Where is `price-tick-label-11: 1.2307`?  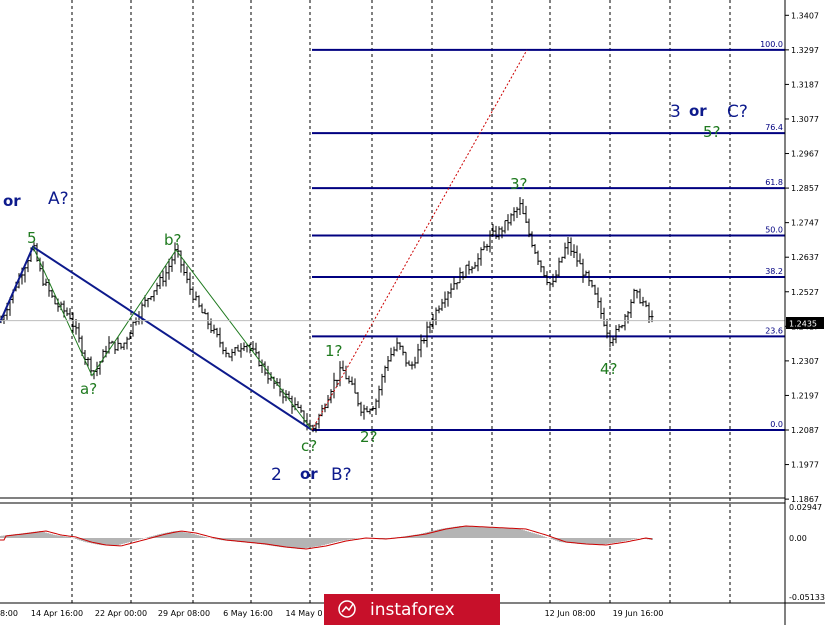
price-tick-label-11: 1.2307 is located at coordinates (805, 361).